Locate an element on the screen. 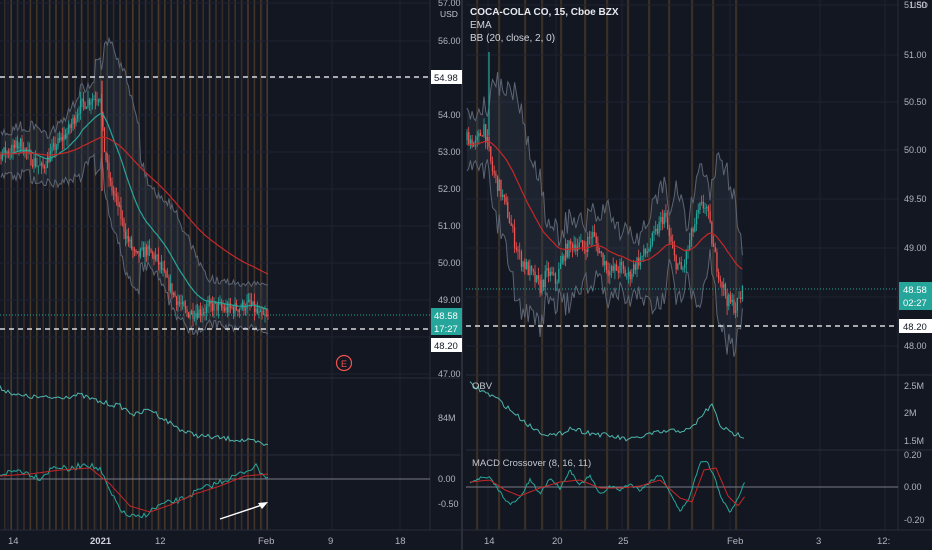  right-macd-tick: -0.20 is located at coordinates (914, 520).